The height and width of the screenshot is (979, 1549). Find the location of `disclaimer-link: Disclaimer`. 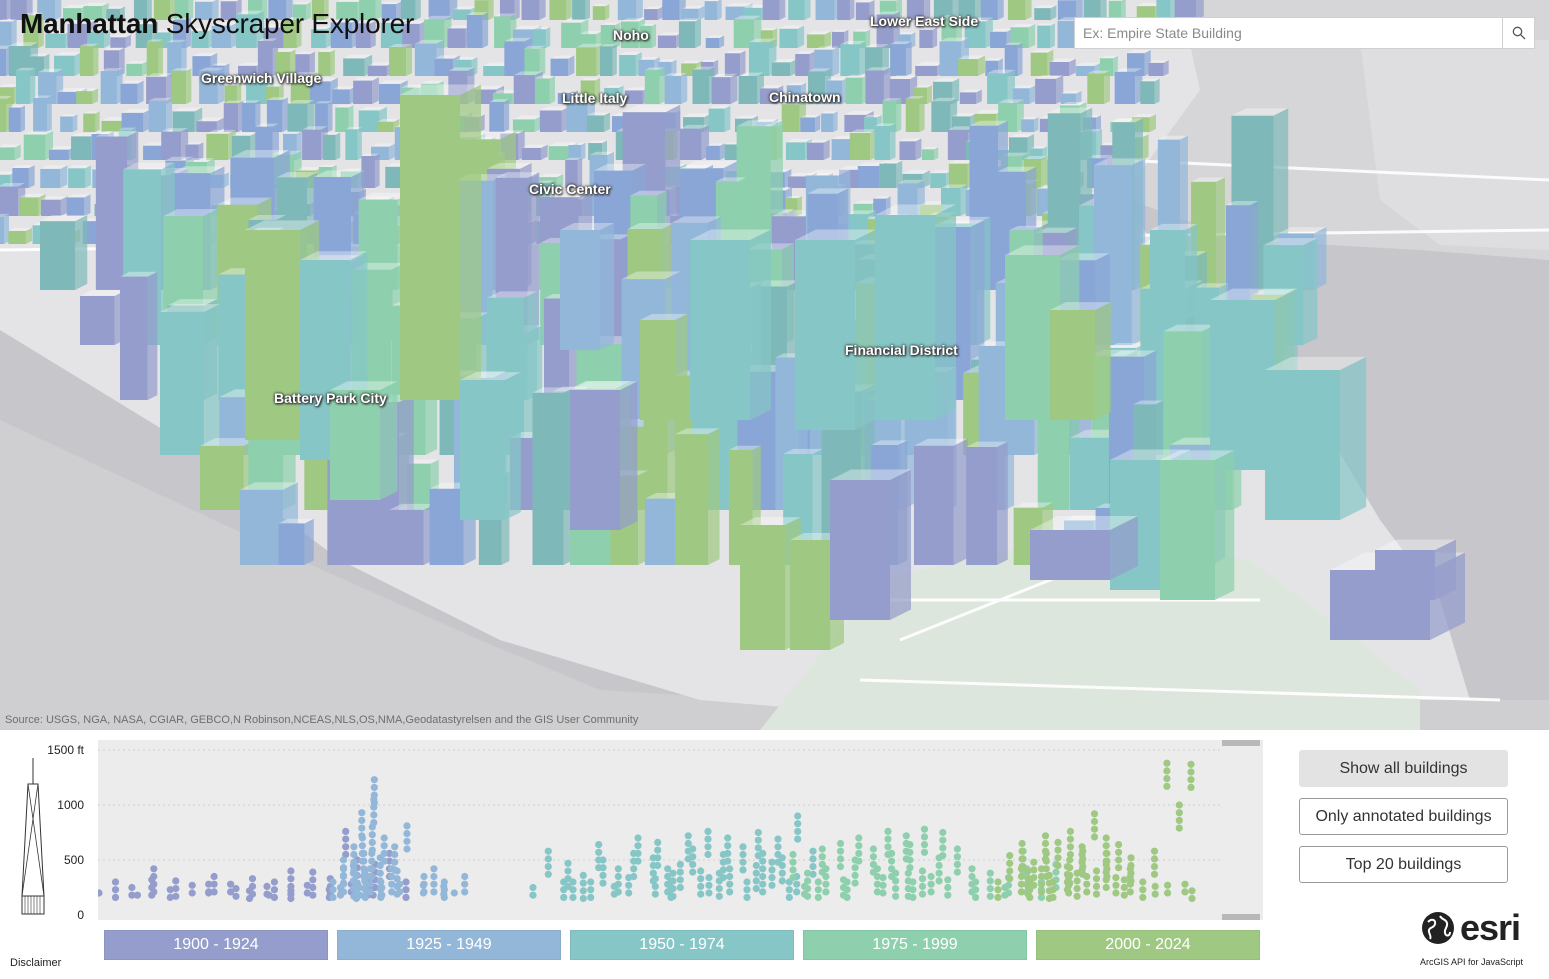

disclaimer-link: Disclaimer is located at coordinates (36, 963).